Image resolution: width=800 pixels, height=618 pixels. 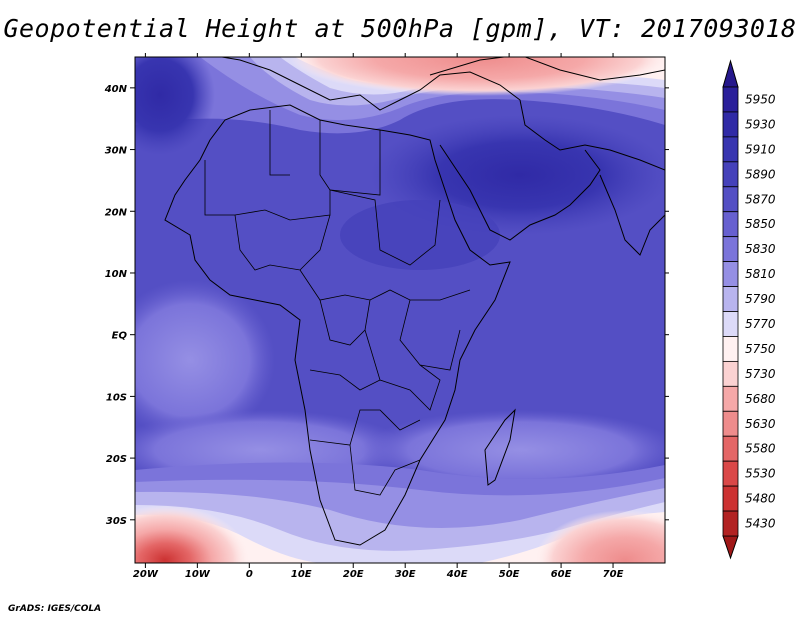 I want to click on colorbar-label: 5870, so click(x=760, y=199).